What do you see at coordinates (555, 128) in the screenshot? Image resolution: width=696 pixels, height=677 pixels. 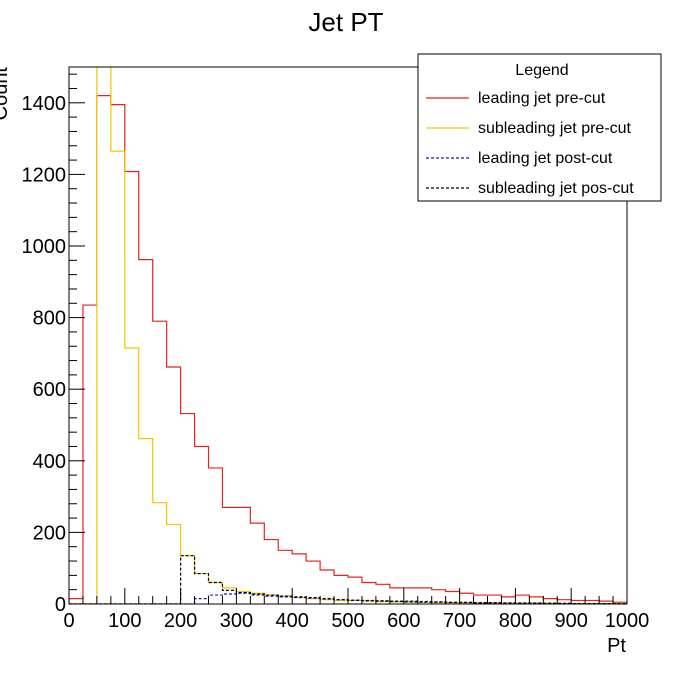 I see `legend-label: subleading jet pre-cut` at bounding box center [555, 128].